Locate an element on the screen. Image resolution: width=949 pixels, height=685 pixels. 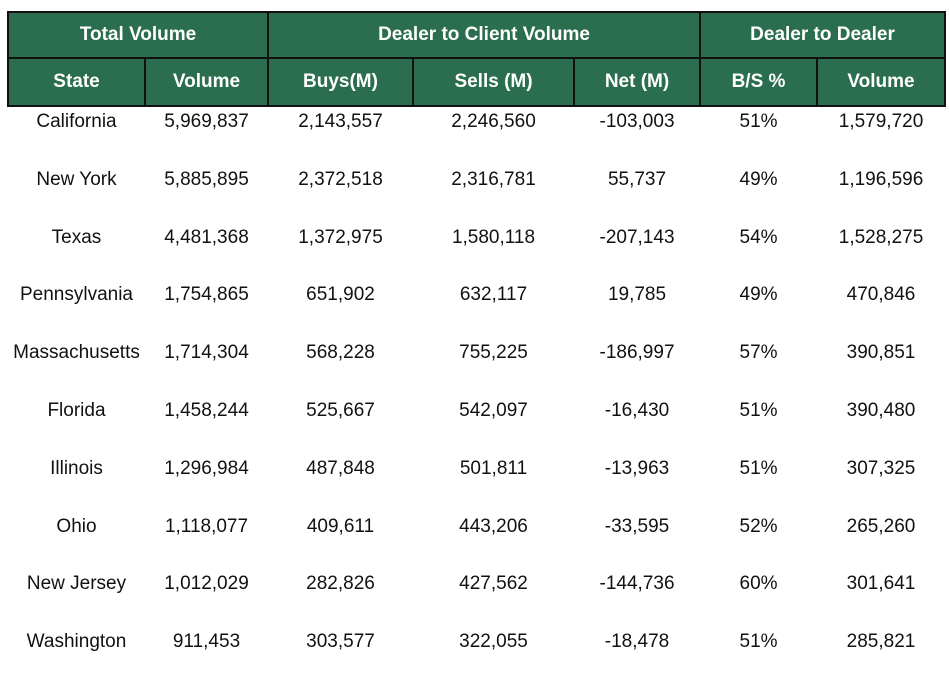
column-header-buys: Buys(M) is located at coordinates (340, 82).